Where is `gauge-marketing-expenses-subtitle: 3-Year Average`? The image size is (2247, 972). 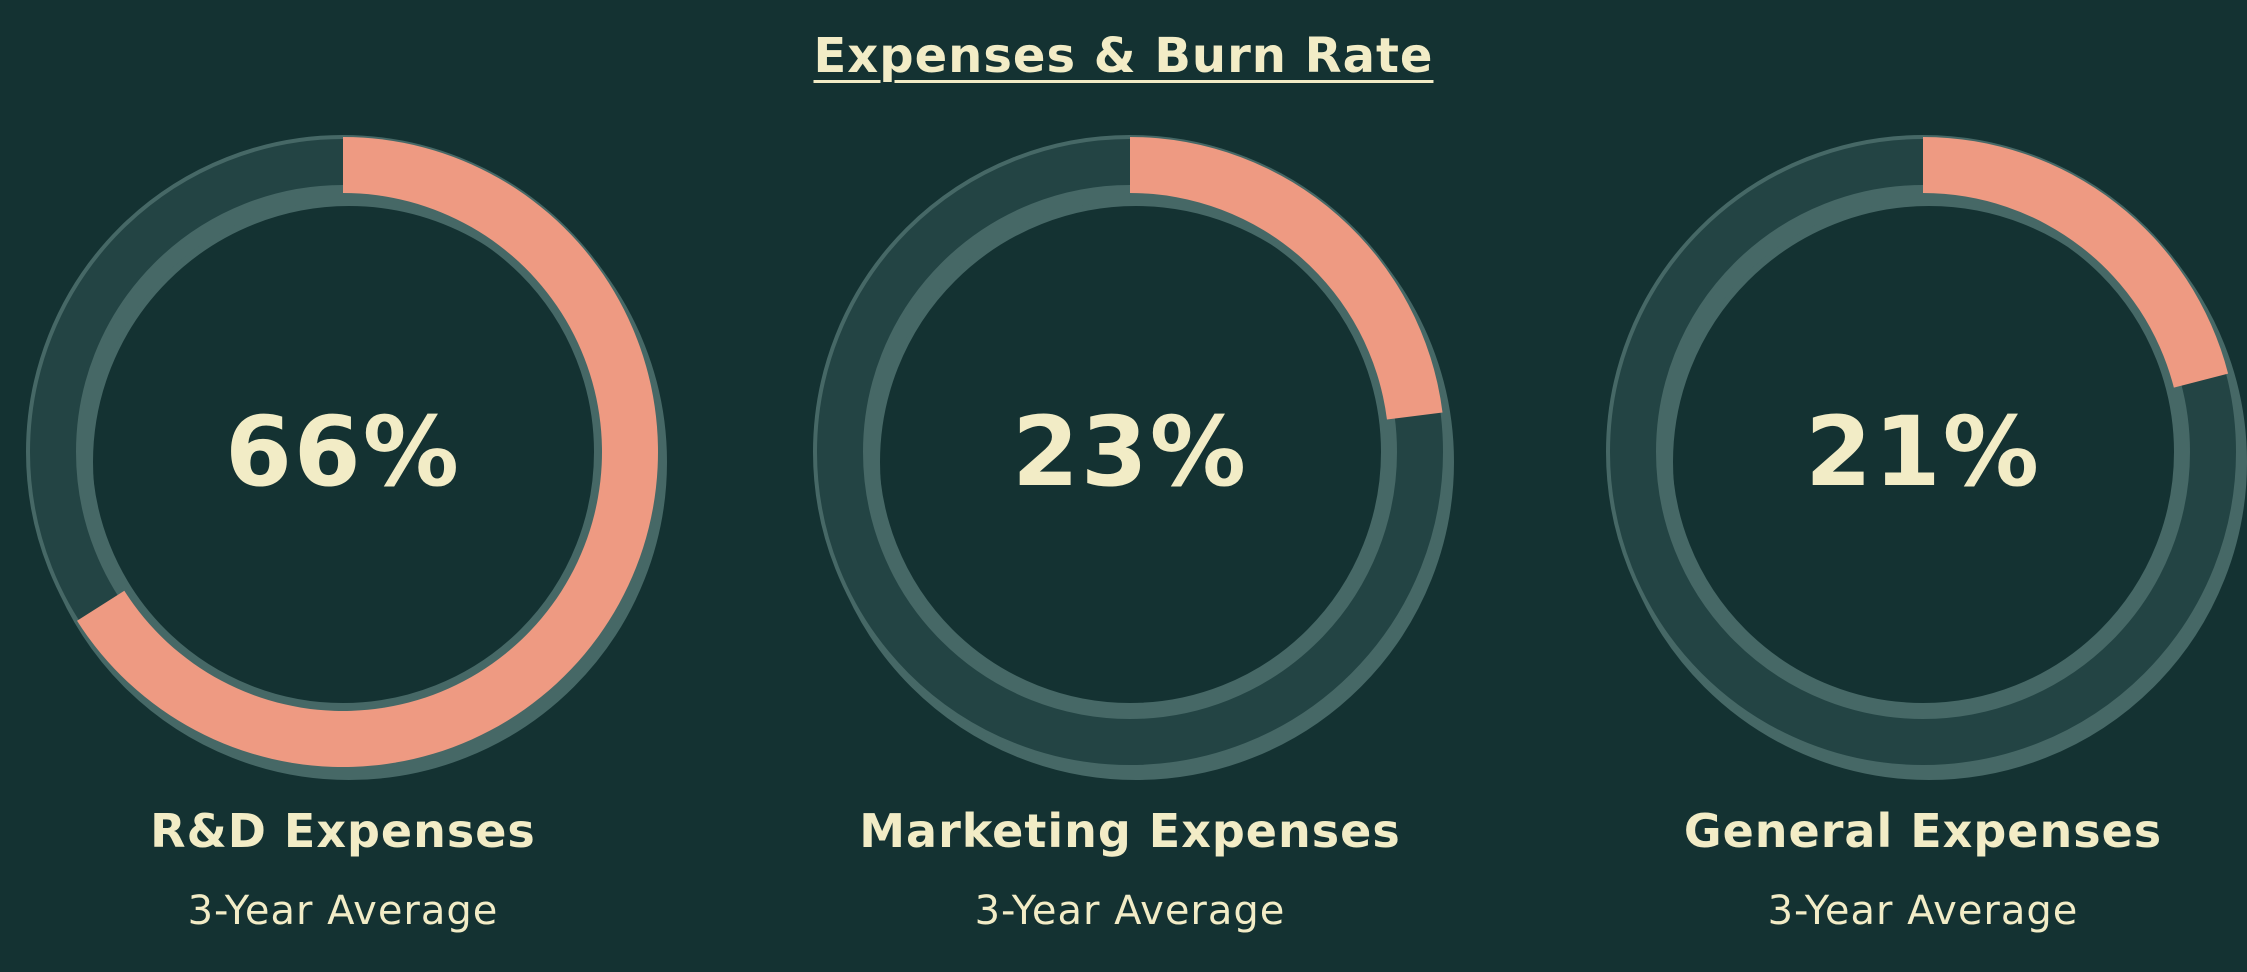 gauge-marketing-expenses-subtitle: 3-Year Average is located at coordinates (1130, 911).